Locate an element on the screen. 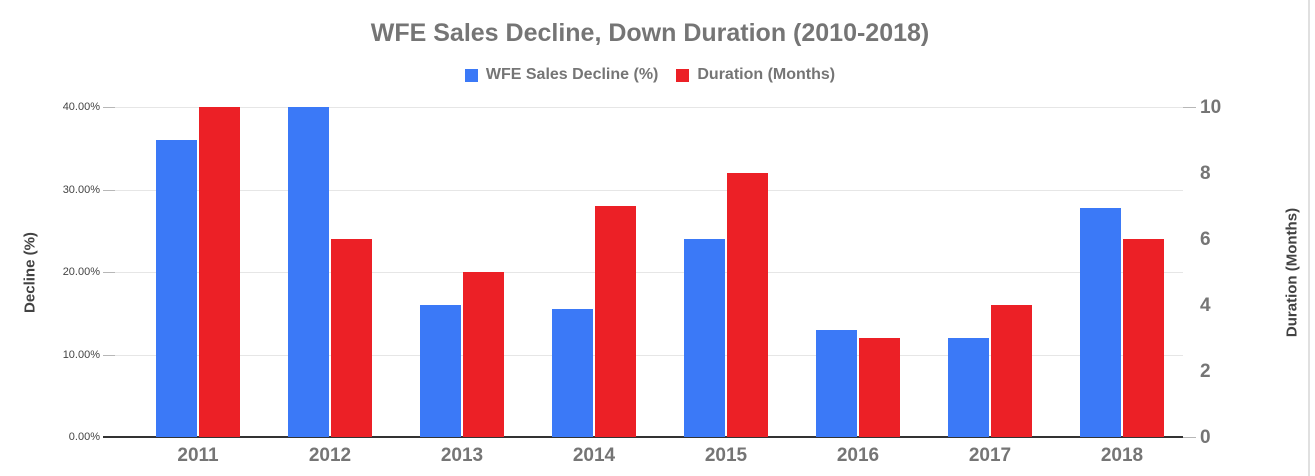  bar-wfe-sales-decline-2011 is located at coordinates (176, 288).